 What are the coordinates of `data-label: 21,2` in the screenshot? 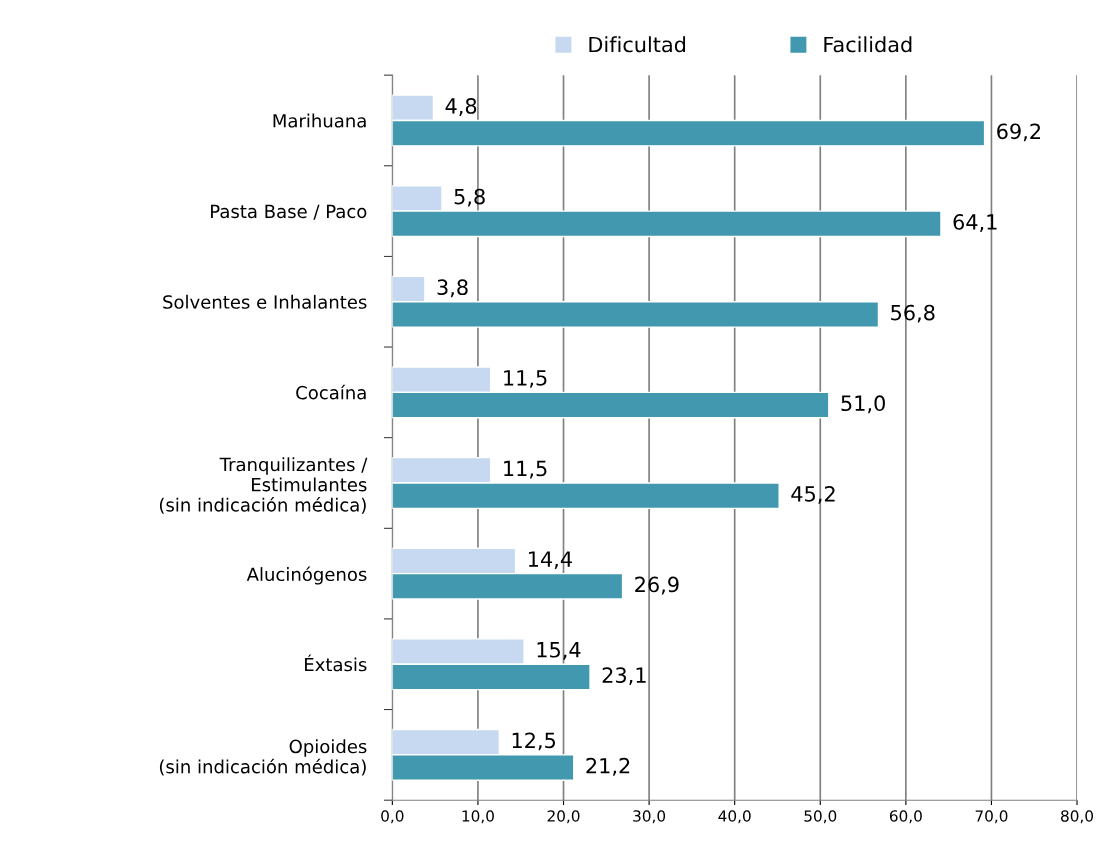 It's located at (608, 766).